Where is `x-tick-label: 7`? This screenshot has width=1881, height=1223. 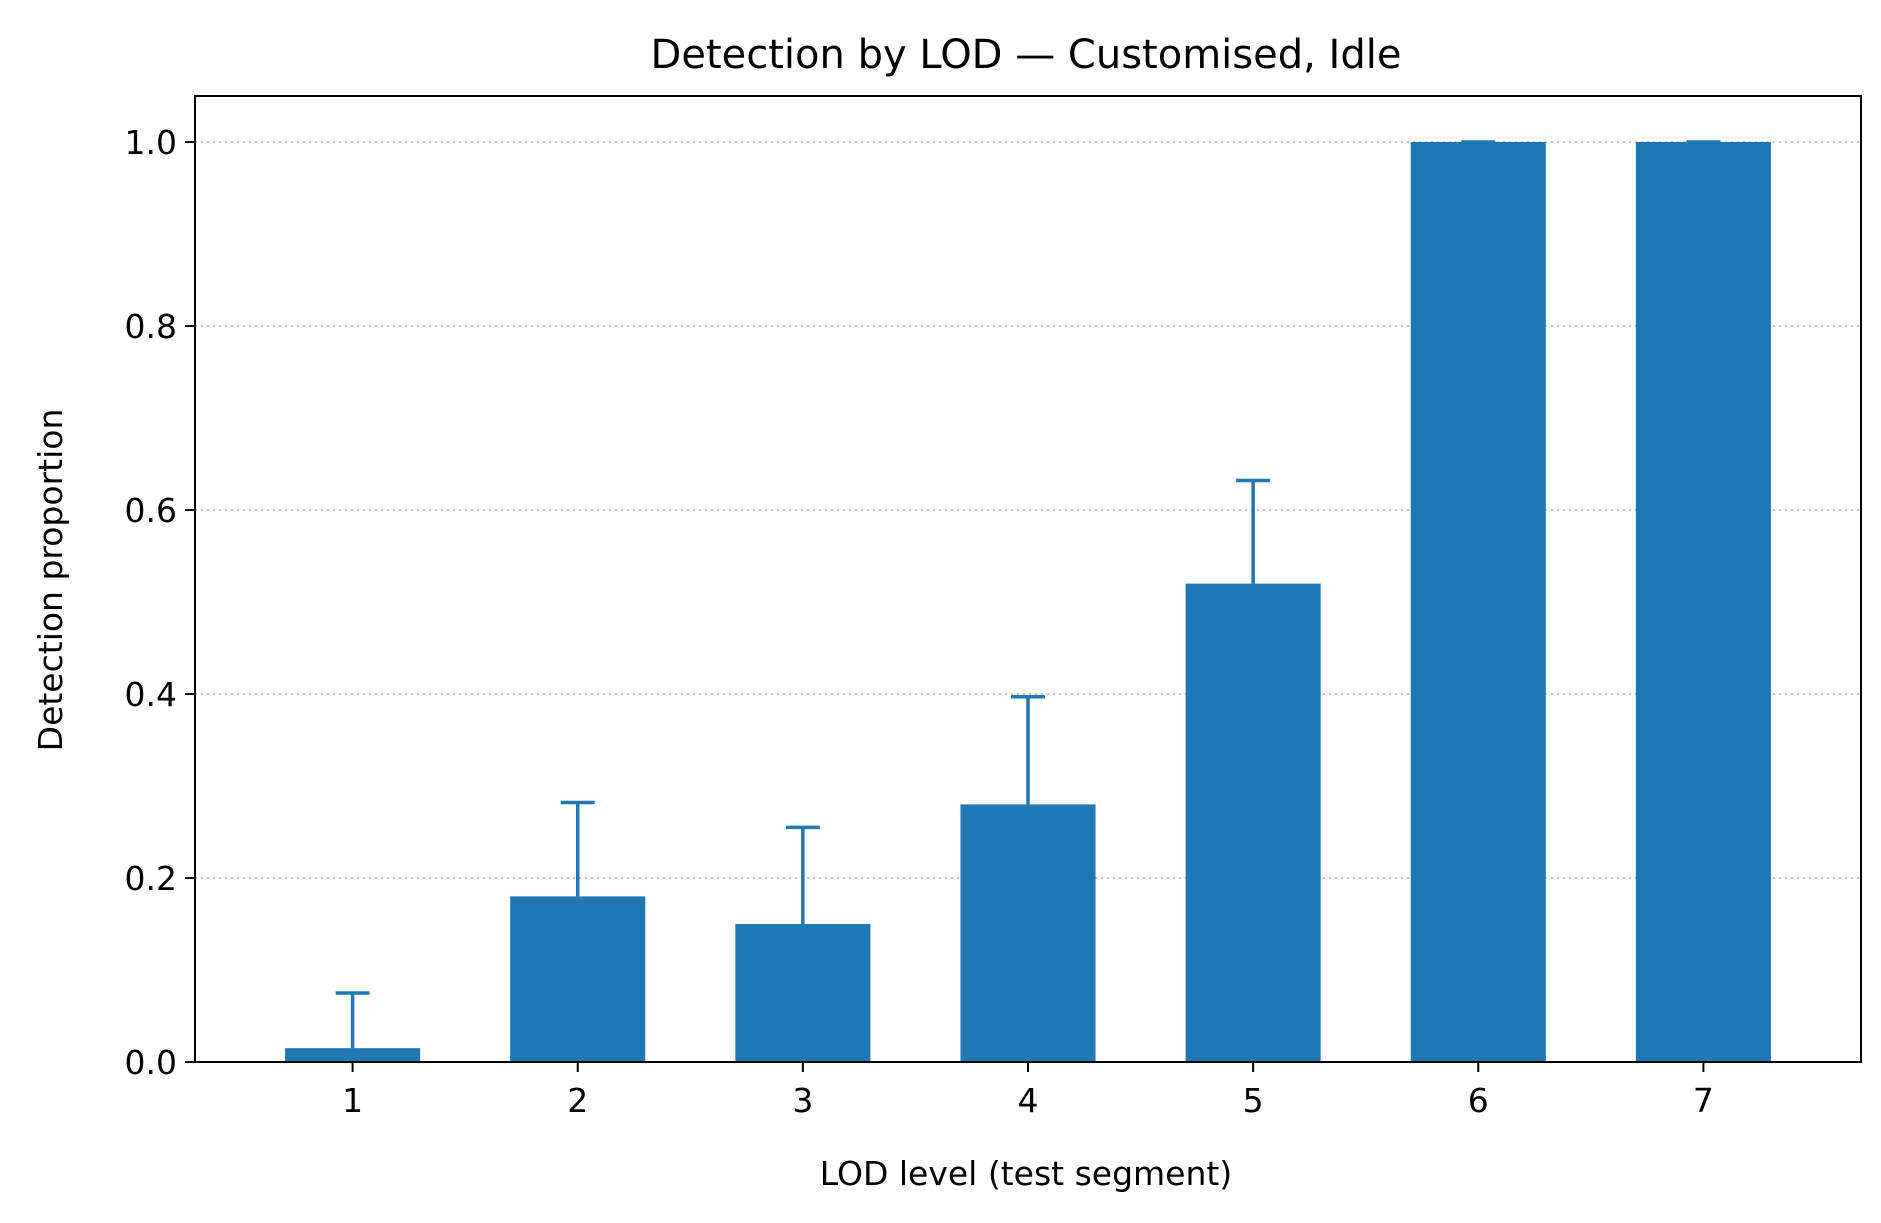 x-tick-label: 7 is located at coordinates (1703, 1100).